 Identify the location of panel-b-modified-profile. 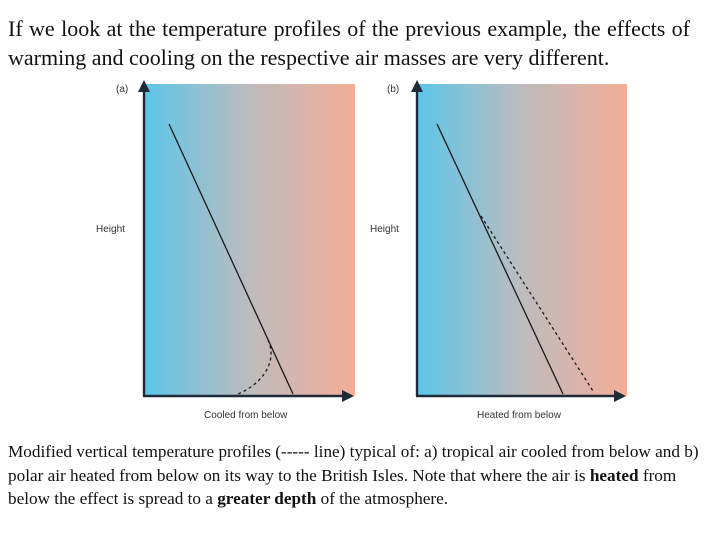
(537, 303).